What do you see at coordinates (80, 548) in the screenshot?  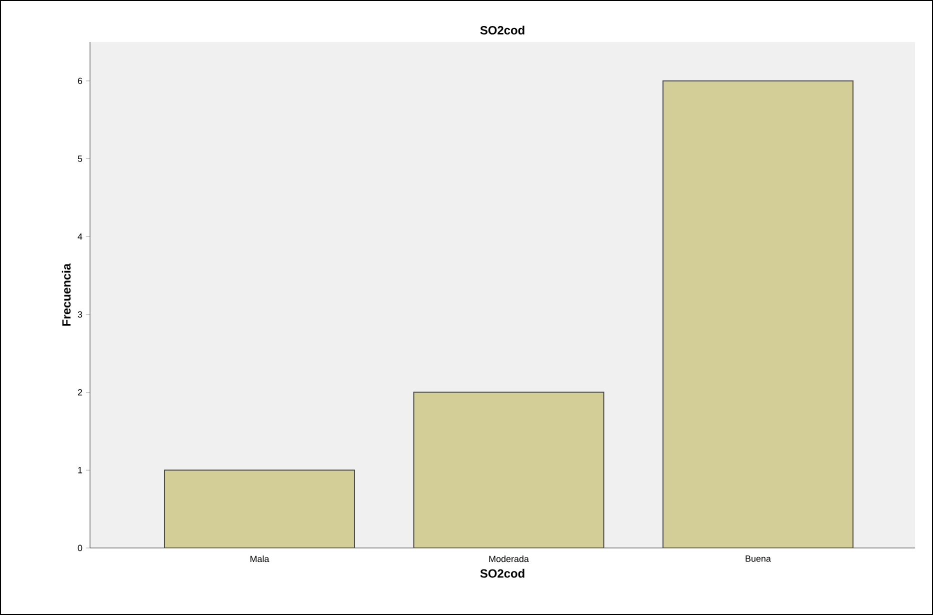 I see `y-tick-label: 0` at bounding box center [80, 548].